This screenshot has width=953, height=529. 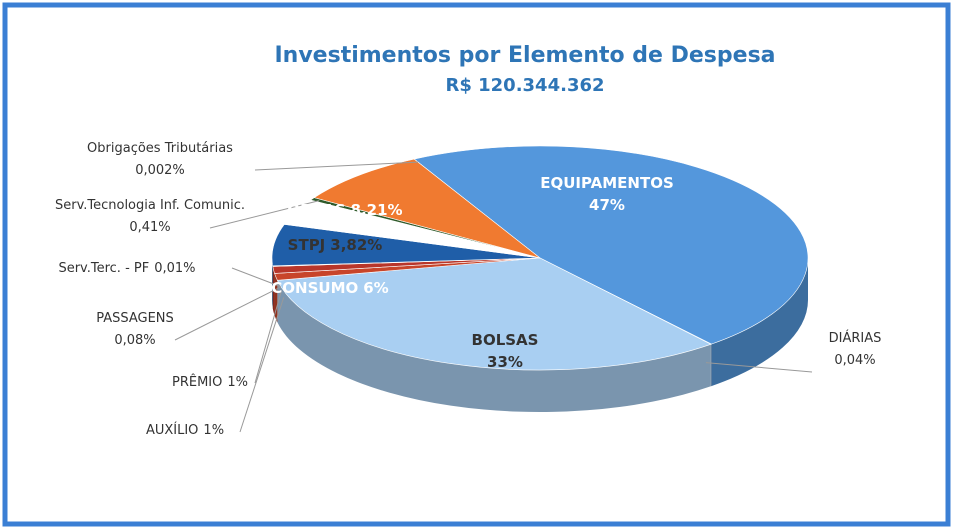 I want to click on category-label: Serv.Terc. - PF, so click(x=103, y=268).